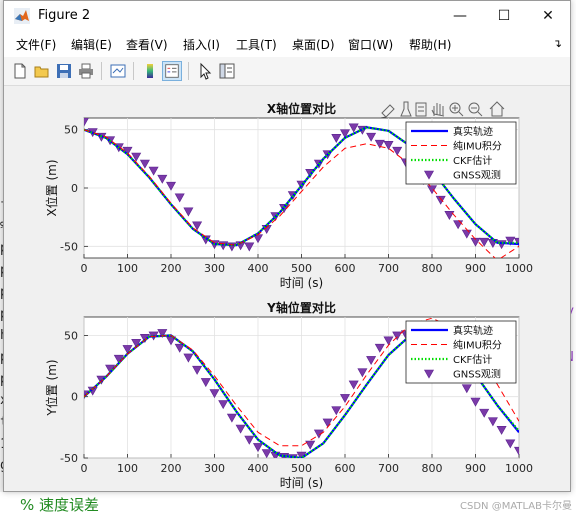 Image resolution: width=576 pixels, height=515 pixels. Describe the element at coordinates (406, 109) in the screenshot. I see `brush-icon` at that location.